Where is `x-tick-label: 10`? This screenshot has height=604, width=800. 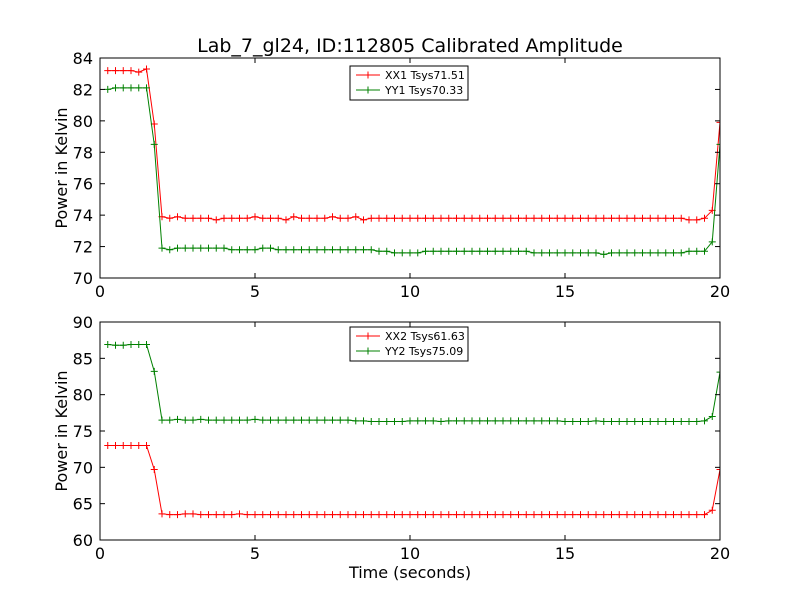
x-tick-label: 10 is located at coordinates (410, 291).